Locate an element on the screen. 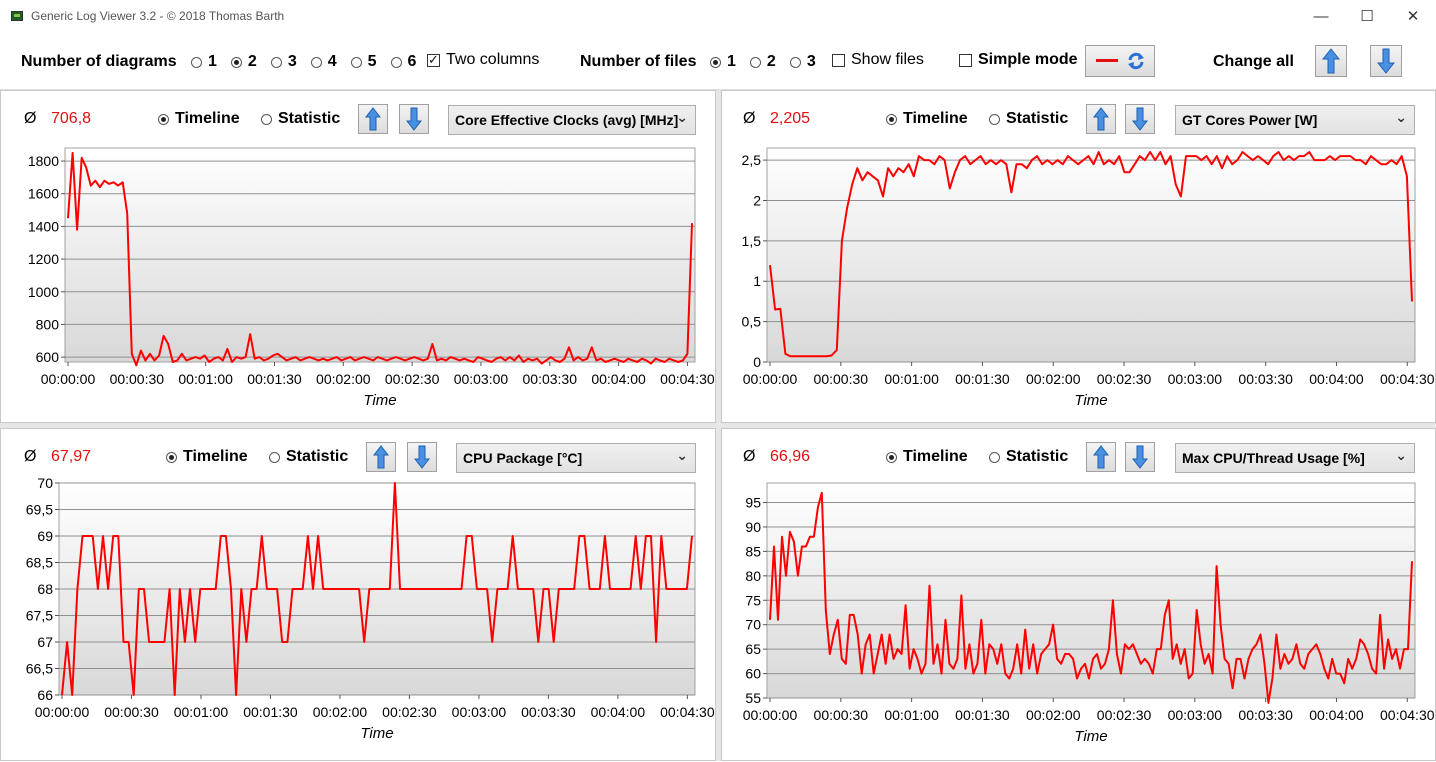 The image size is (1436, 762). x-tick-label: 00:03:30 is located at coordinates (550, 379).